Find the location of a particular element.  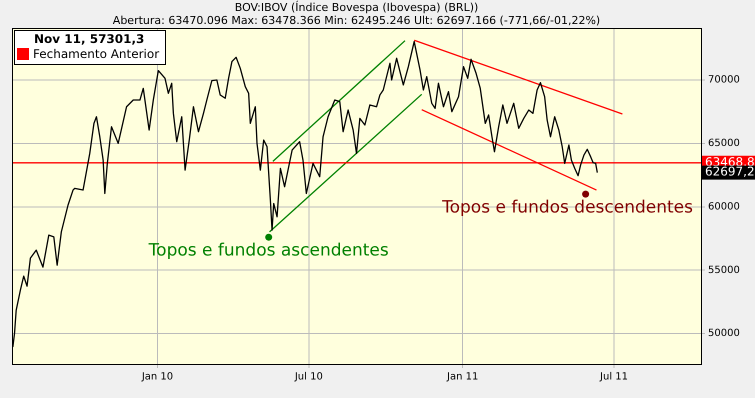

y-tick-label: 55000 is located at coordinates (724, 270).